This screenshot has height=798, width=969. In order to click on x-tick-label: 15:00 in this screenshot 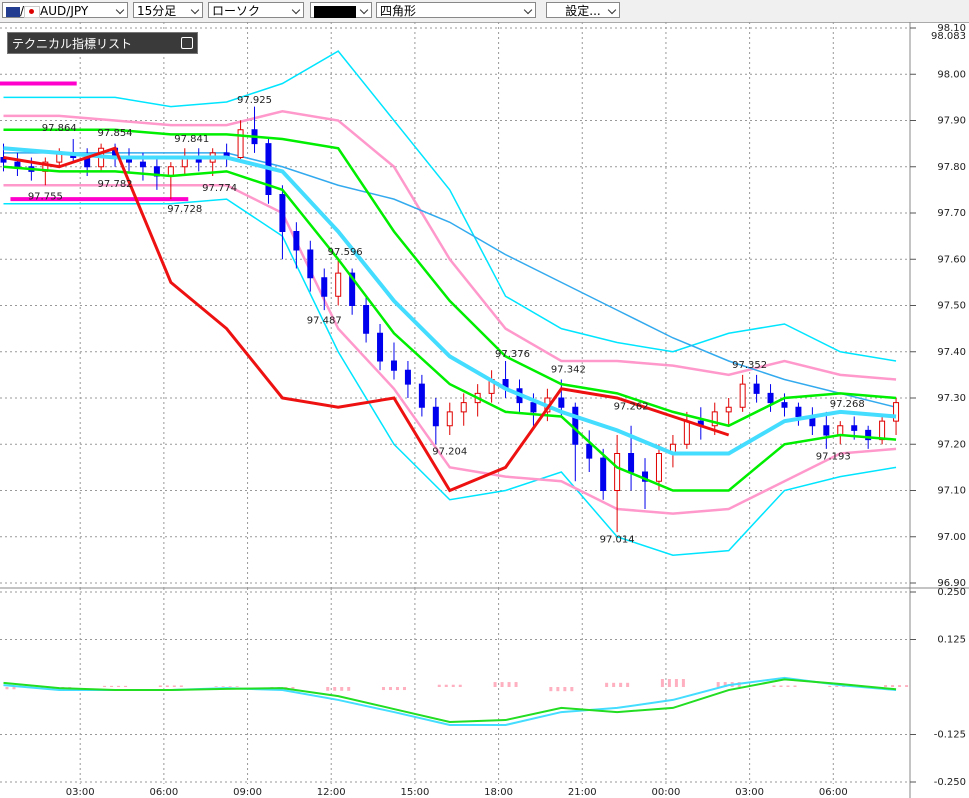, I will do `click(414, 792)`.